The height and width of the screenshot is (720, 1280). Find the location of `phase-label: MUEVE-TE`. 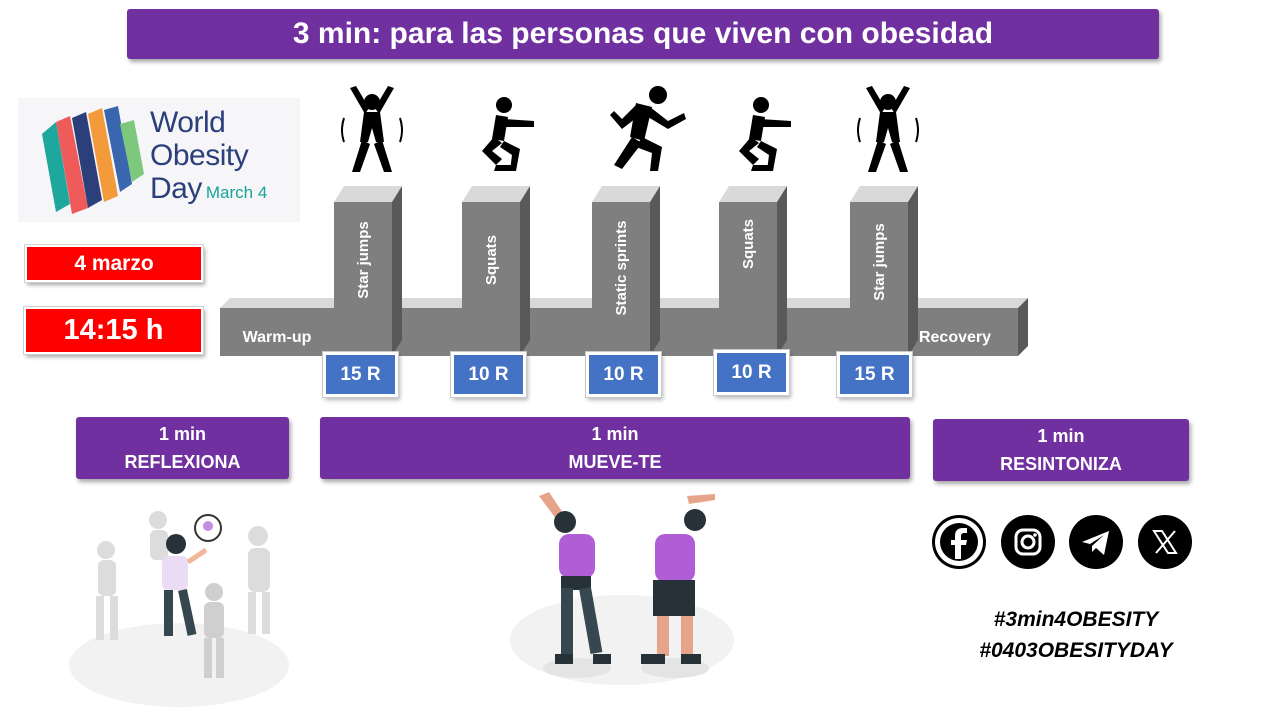

phase-label: MUEVE-TE is located at coordinates (615, 462).